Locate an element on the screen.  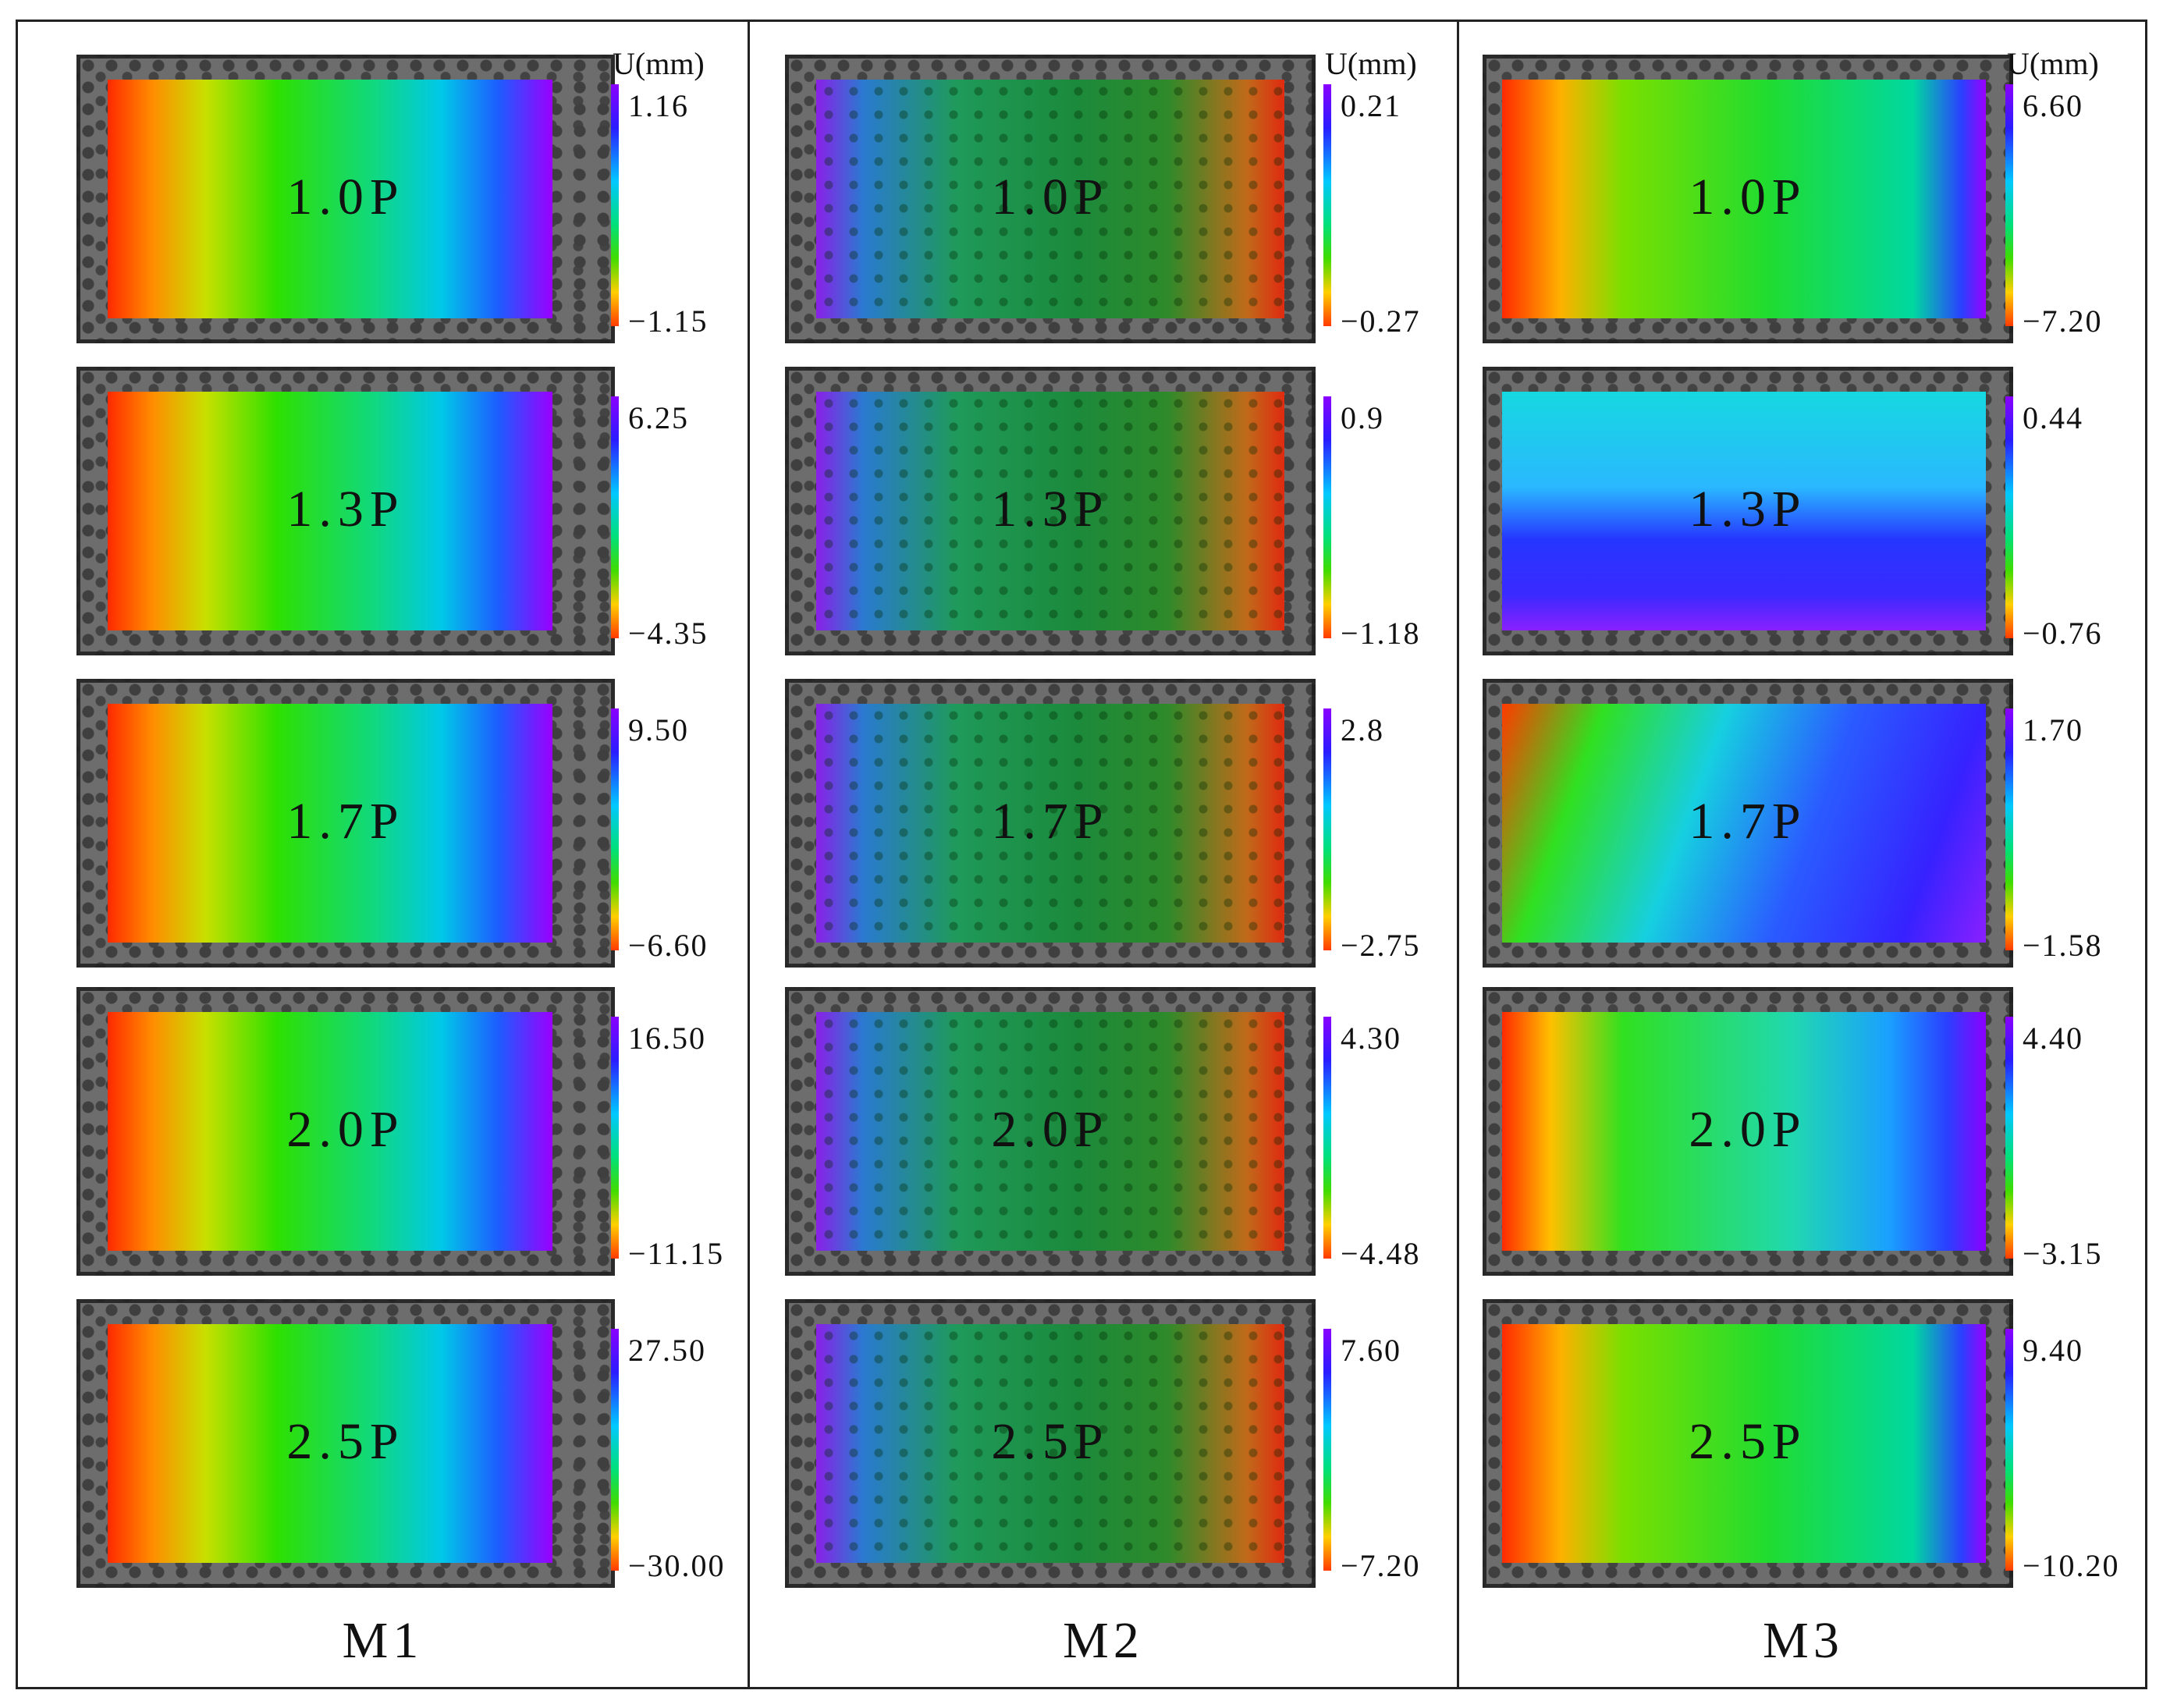
colorbar-max-value: 16.50 is located at coordinates (667, 1038).